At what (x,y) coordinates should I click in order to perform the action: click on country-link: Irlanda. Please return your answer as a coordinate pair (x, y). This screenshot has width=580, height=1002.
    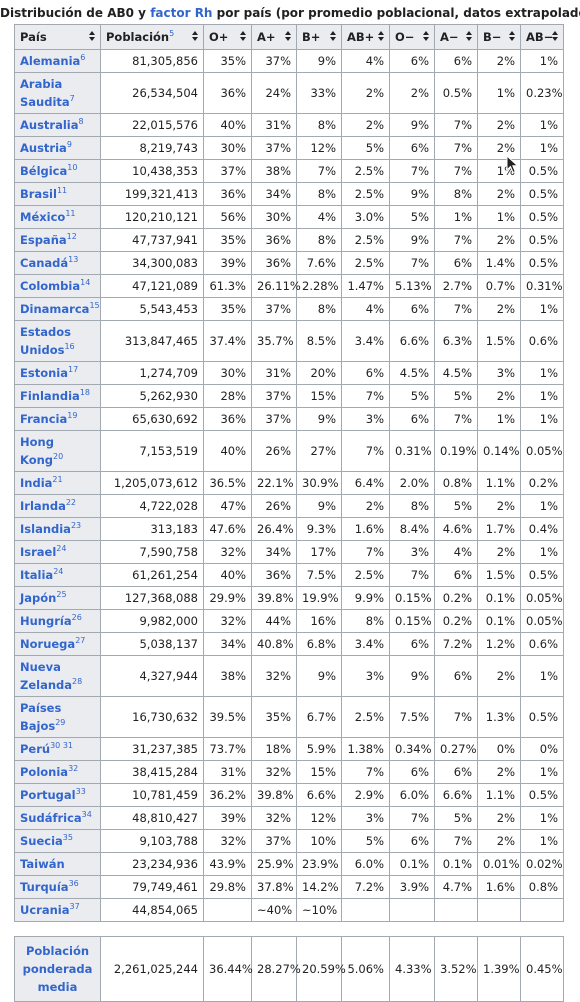
    Looking at the image, I should click on (43, 506).